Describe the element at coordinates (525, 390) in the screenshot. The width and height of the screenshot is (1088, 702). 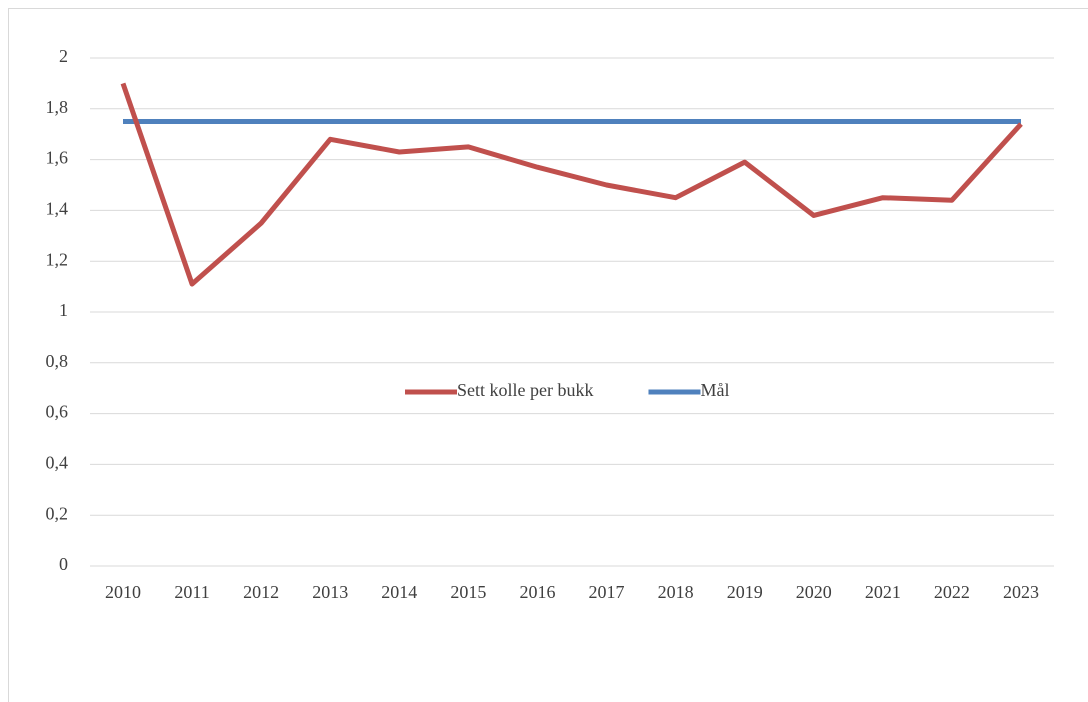
I see `legend-label: Sett kolle per bukk` at that location.